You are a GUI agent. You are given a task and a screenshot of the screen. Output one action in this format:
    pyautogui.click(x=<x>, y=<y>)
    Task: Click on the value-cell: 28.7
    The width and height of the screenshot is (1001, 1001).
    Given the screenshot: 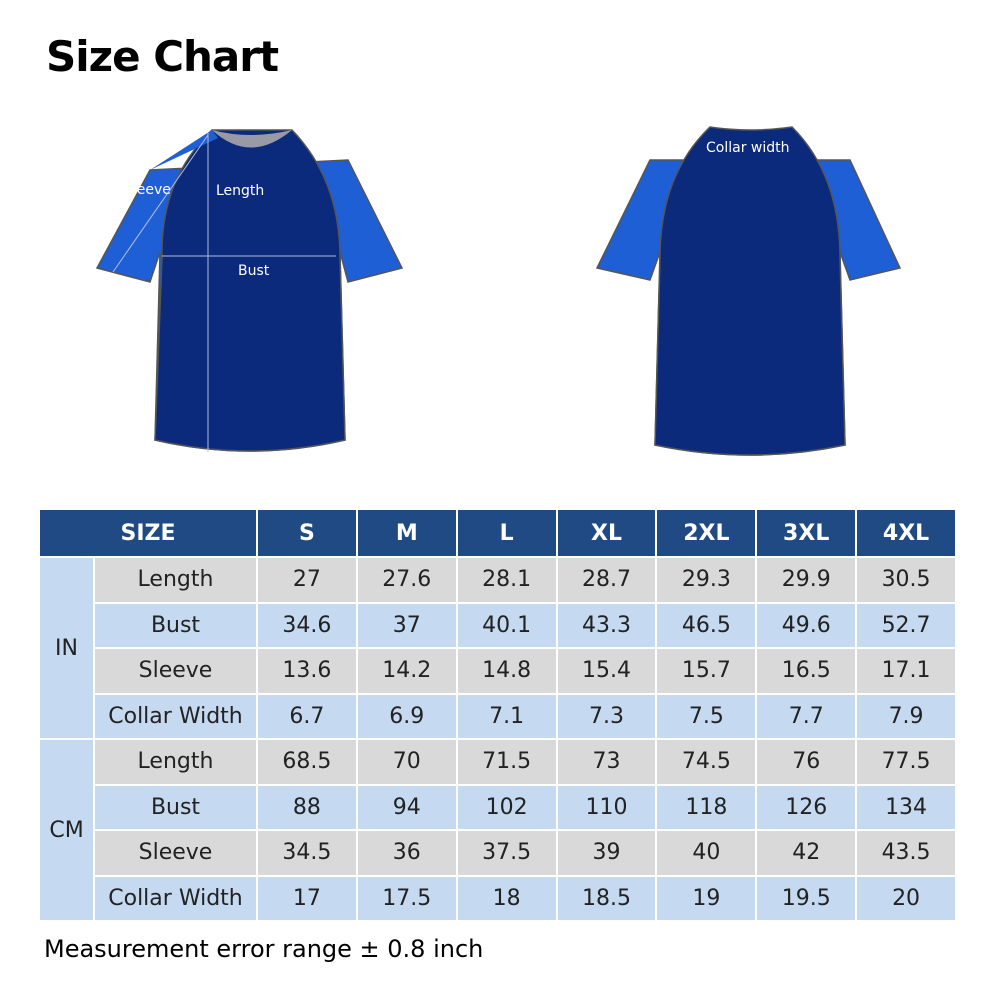 What is the action you would take?
    pyautogui.click(x=607, y=581)
    